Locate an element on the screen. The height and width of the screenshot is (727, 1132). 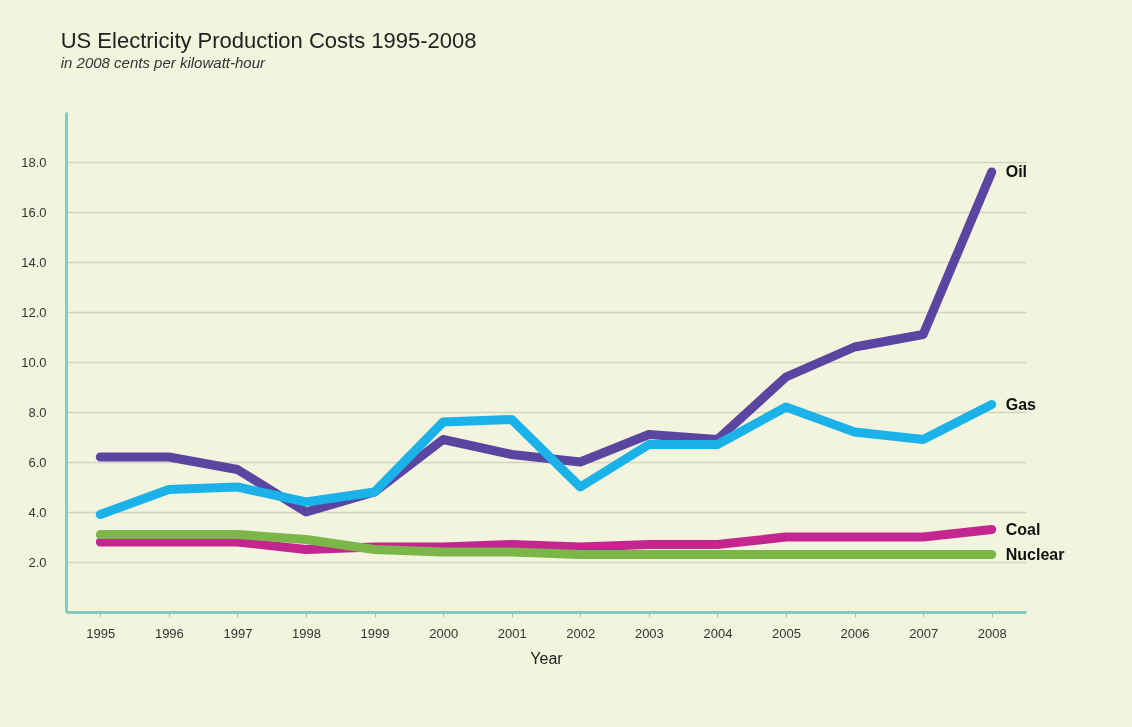
y-tick-label: 12.0 is located at coordinates (34, 312).